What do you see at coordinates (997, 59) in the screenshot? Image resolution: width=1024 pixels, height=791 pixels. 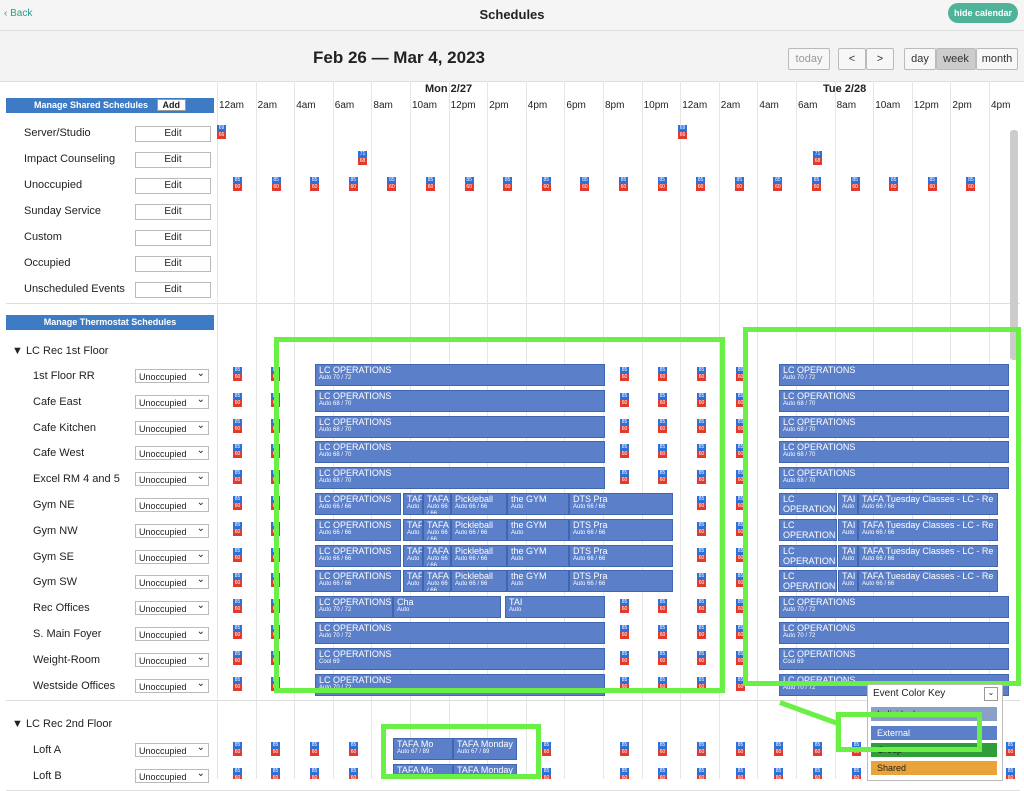 I see `view-month-button: month` at bounding box center [997, 59].